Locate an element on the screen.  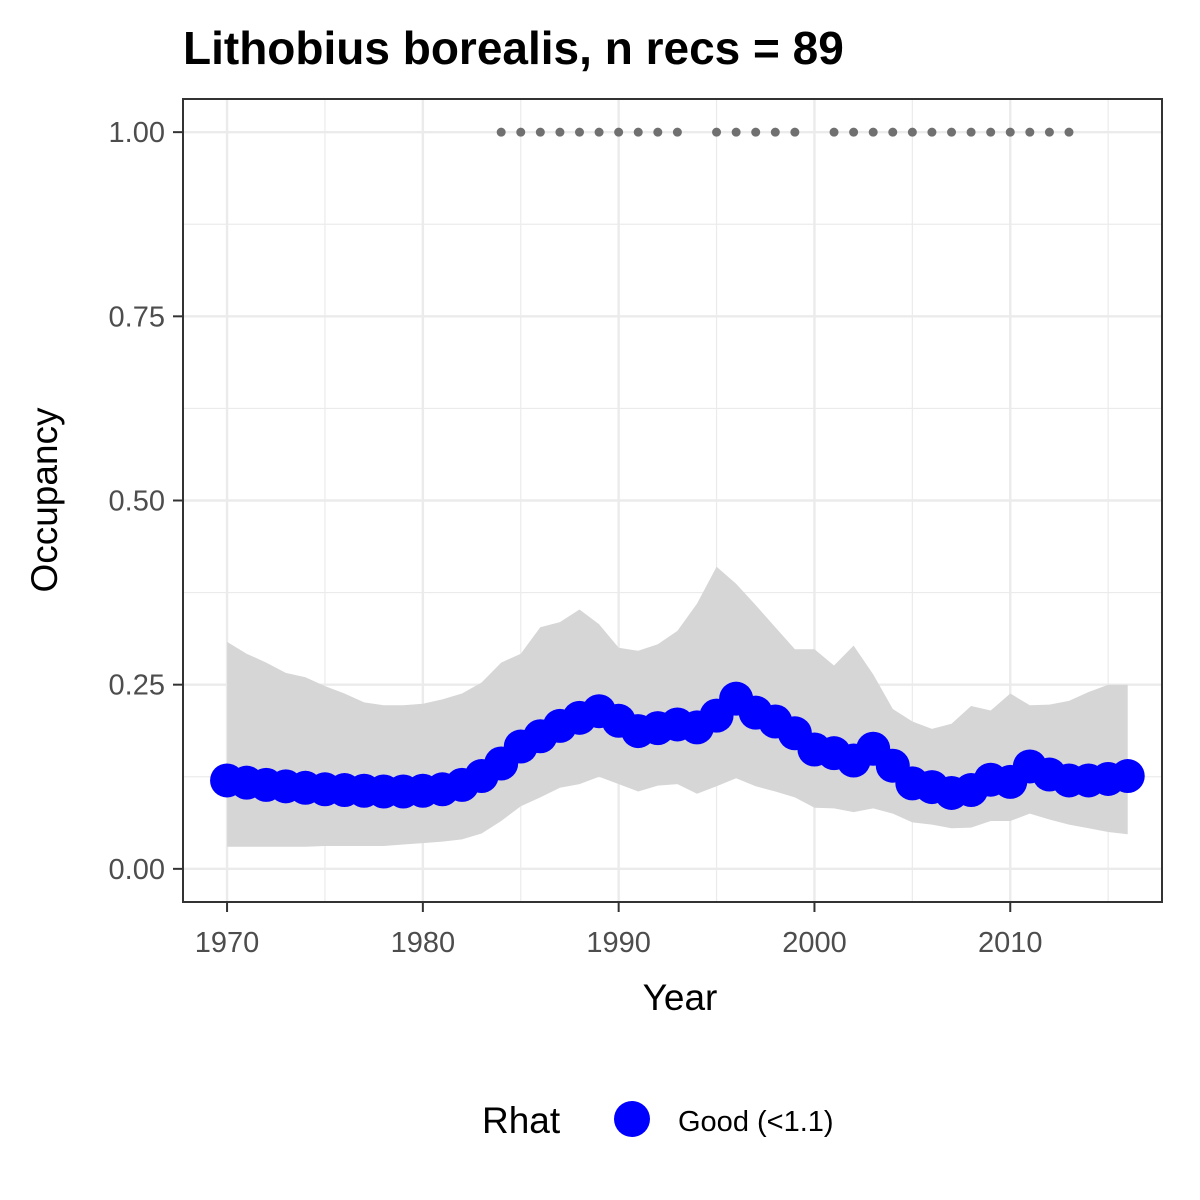
record-markers is located at coordinates (785, 132).